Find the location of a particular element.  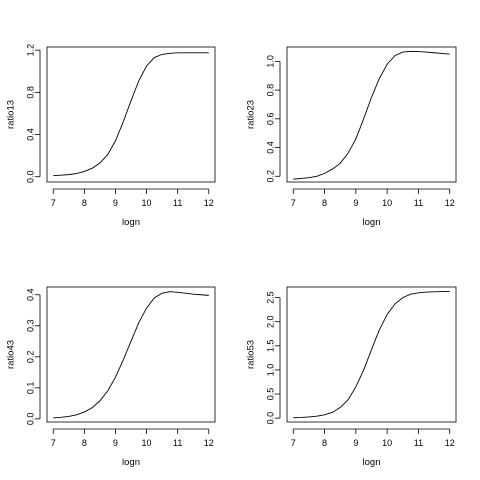

y-axis-title: ratio43 is located at coordinates (11, 354).